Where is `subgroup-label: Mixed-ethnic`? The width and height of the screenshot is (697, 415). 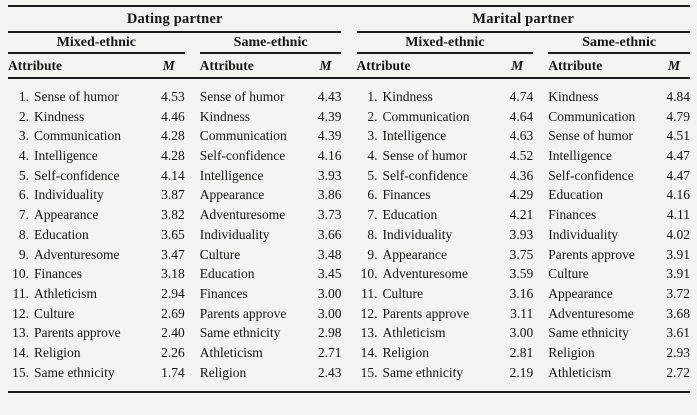
subgroup-label: Mixed-ethnic is located at coordinates (445, 42).